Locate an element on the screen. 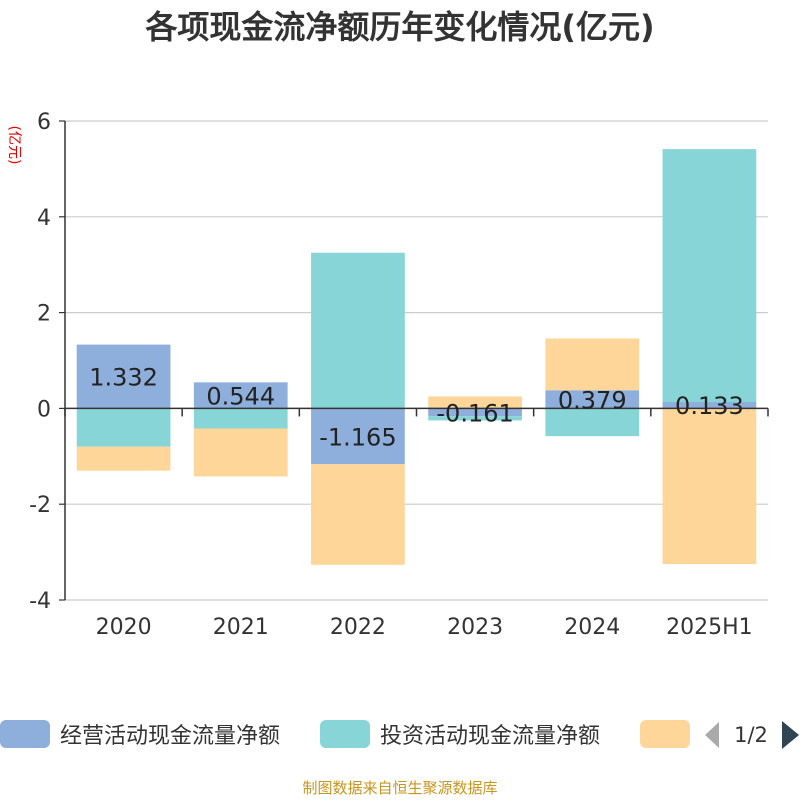  legend-page-indicator: 1/2 is located at coordinates (751, 735).